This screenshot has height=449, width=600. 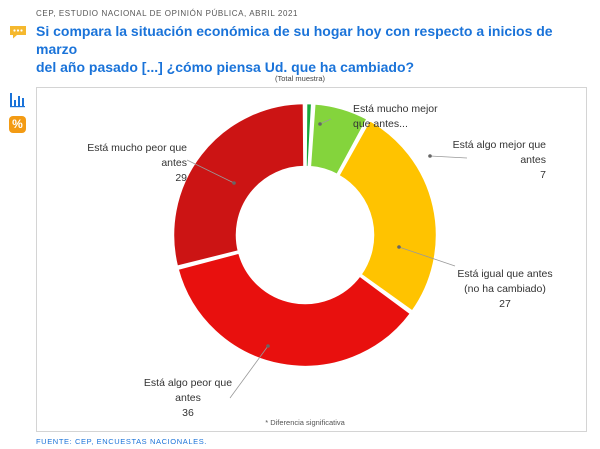 I want to click on slice-label: Está mucho peor que, so click(x=137, y=148).